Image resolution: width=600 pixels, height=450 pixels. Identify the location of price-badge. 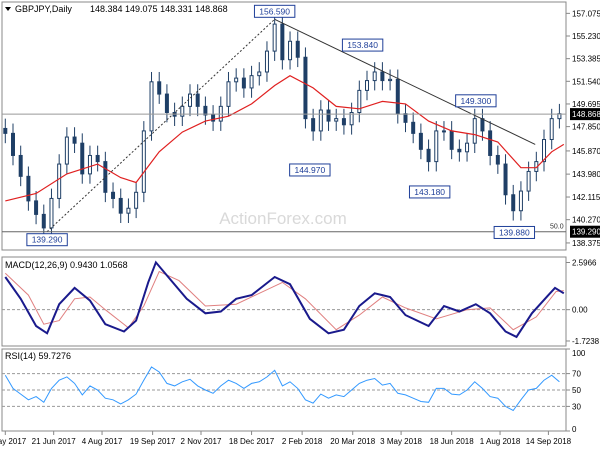
(585, 231).